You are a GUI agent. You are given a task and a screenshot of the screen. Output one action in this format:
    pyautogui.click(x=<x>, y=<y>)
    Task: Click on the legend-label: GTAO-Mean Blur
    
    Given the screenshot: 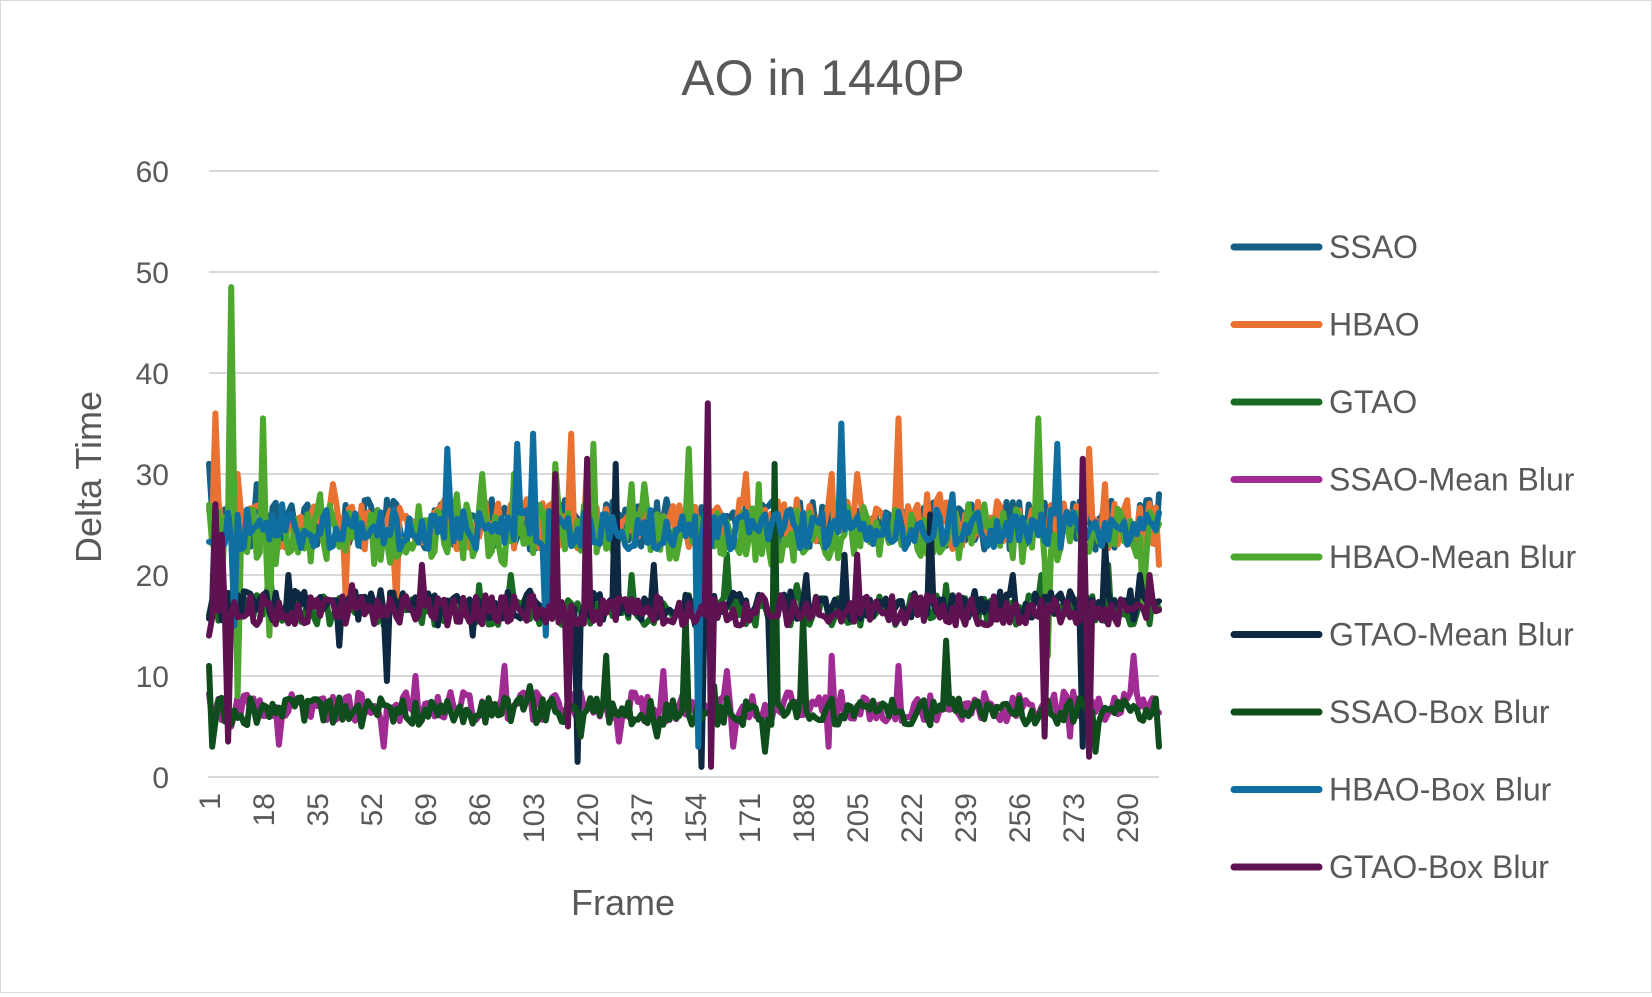 What is the action you would take?
    pyautogui.click(x=1451, y=635)
    